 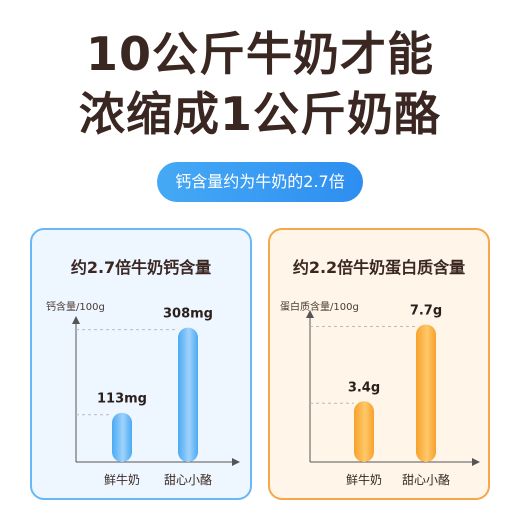 What do you see at coordinates (236, 462) in the screenshot?
I see `calcium-x-axis-arrow` at bounding box center [236, 462].